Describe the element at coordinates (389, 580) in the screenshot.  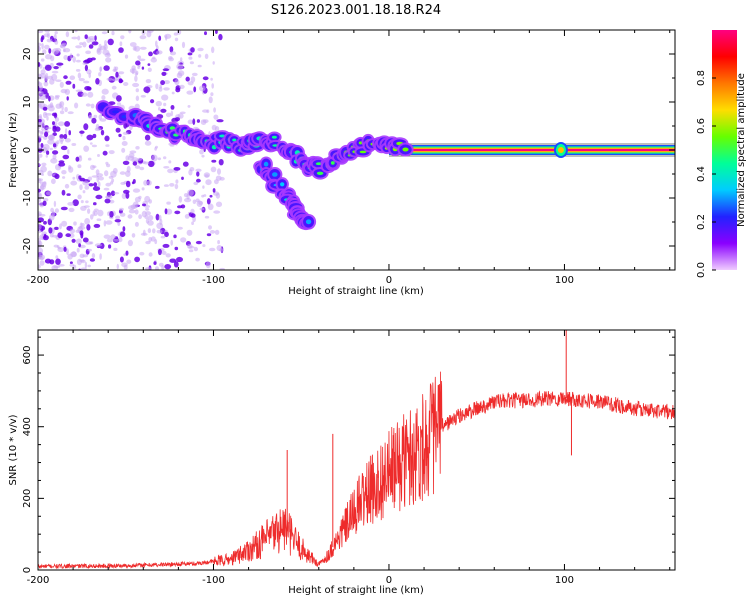
I see `snr-xtick-label: 0` at that location.